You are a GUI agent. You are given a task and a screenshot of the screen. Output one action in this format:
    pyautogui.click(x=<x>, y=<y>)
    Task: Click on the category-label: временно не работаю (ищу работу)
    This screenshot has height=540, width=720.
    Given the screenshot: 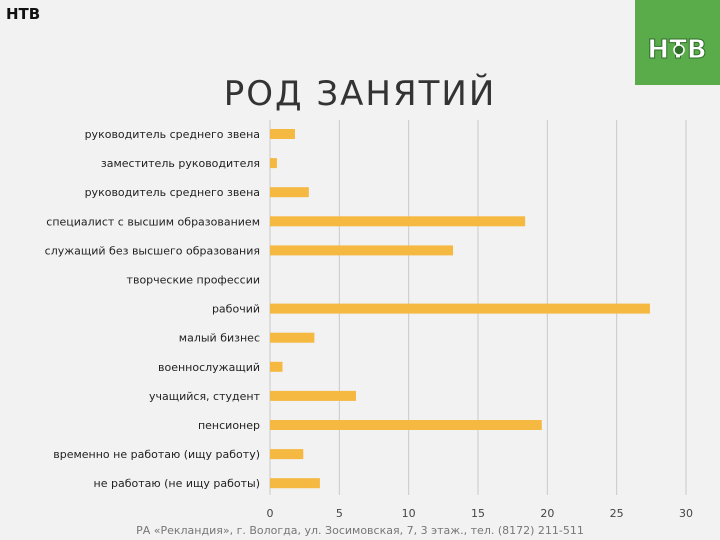 What is the action you would take?
    pyautogui.click(x=156, y=454)
    